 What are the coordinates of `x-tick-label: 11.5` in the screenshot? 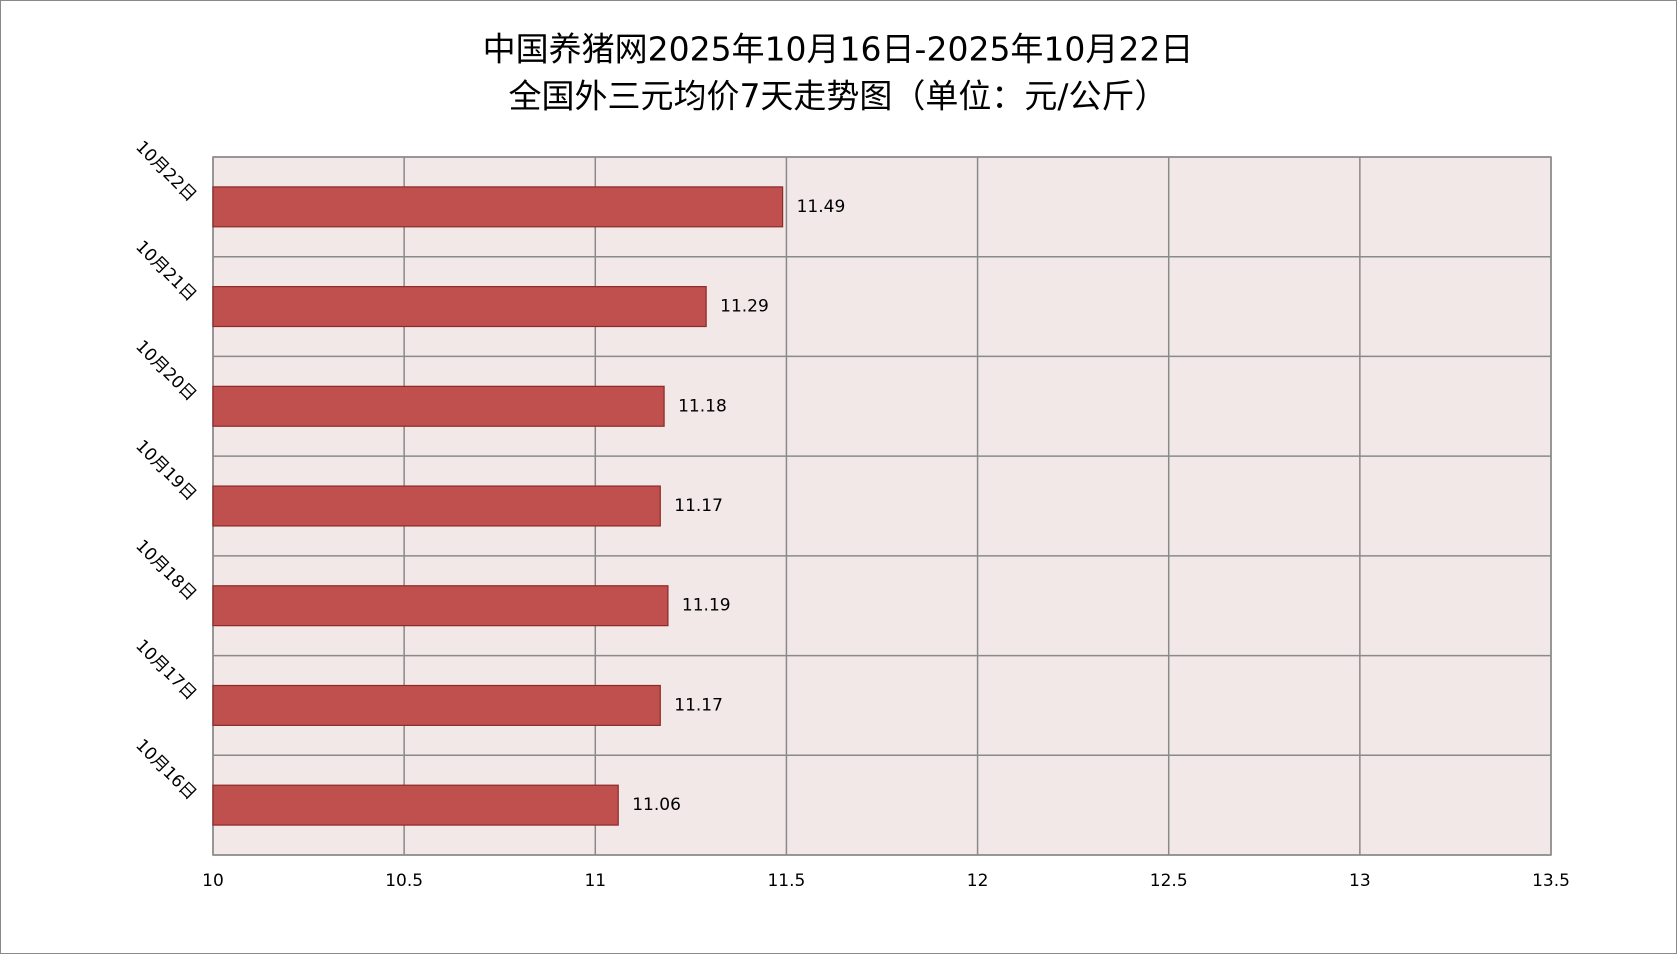 It's located at (786, 881).